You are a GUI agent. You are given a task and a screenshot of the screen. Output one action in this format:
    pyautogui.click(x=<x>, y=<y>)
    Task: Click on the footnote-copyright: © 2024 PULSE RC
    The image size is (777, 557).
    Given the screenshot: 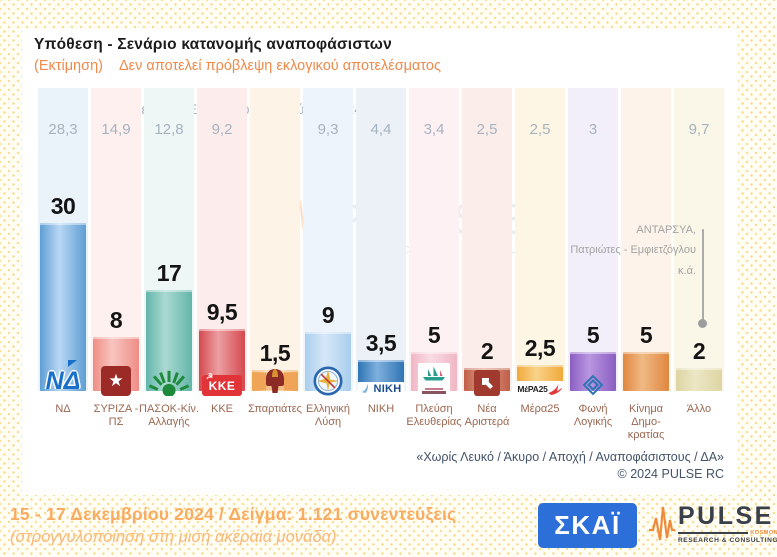 What is the action you would take?
    pyautogui.click(x=670, y=474)
    